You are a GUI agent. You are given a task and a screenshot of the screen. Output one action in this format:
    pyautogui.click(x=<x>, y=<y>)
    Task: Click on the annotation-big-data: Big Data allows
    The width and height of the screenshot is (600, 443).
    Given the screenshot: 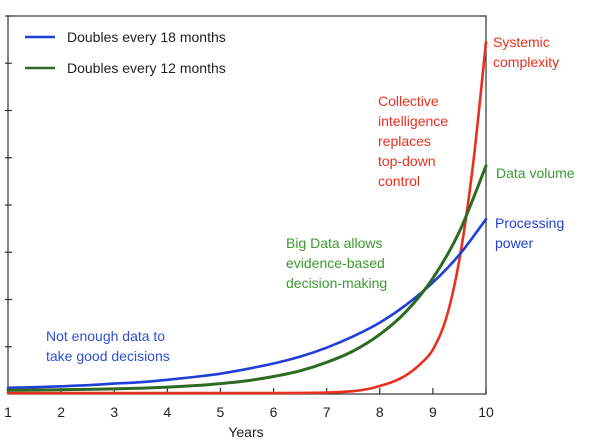 What is the action you would take?
    pyautogui.click(x=334, y=243)
    